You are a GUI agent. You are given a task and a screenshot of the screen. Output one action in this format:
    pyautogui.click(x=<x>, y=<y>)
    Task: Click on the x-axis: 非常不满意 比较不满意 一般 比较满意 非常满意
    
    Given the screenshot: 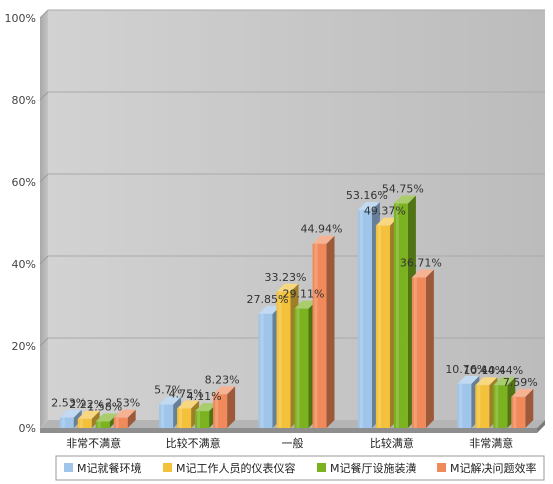 What is the action you would take?
    pyautogui.click(x=289, y=443)
    